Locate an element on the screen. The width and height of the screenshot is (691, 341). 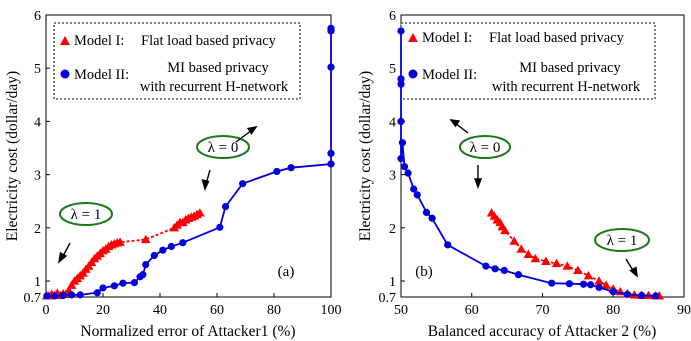
panel-a-lambda1-label: λ = 1 is located at coordinates (86, 215).